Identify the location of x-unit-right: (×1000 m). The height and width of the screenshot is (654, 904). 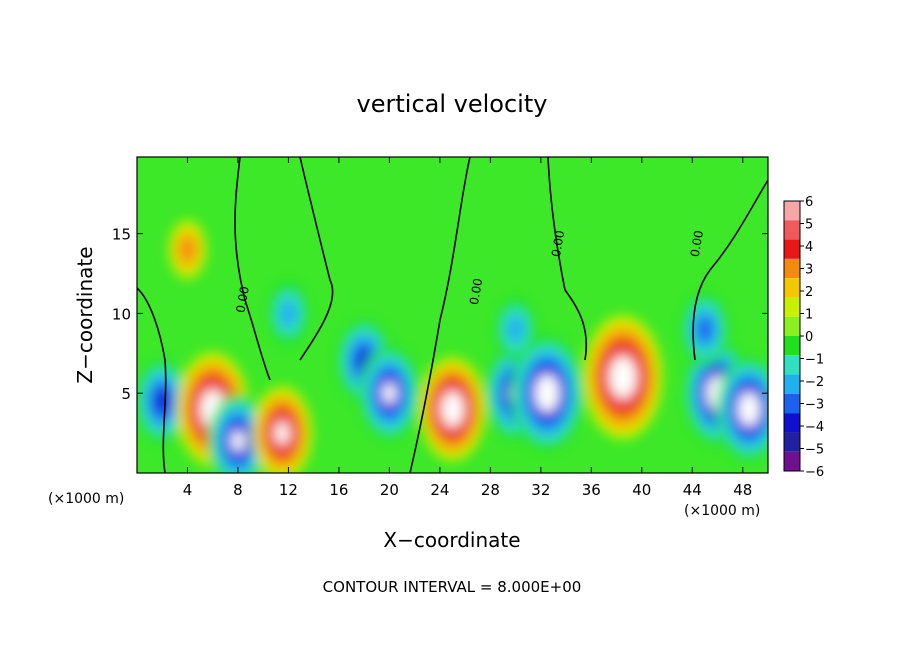
(722, 511).